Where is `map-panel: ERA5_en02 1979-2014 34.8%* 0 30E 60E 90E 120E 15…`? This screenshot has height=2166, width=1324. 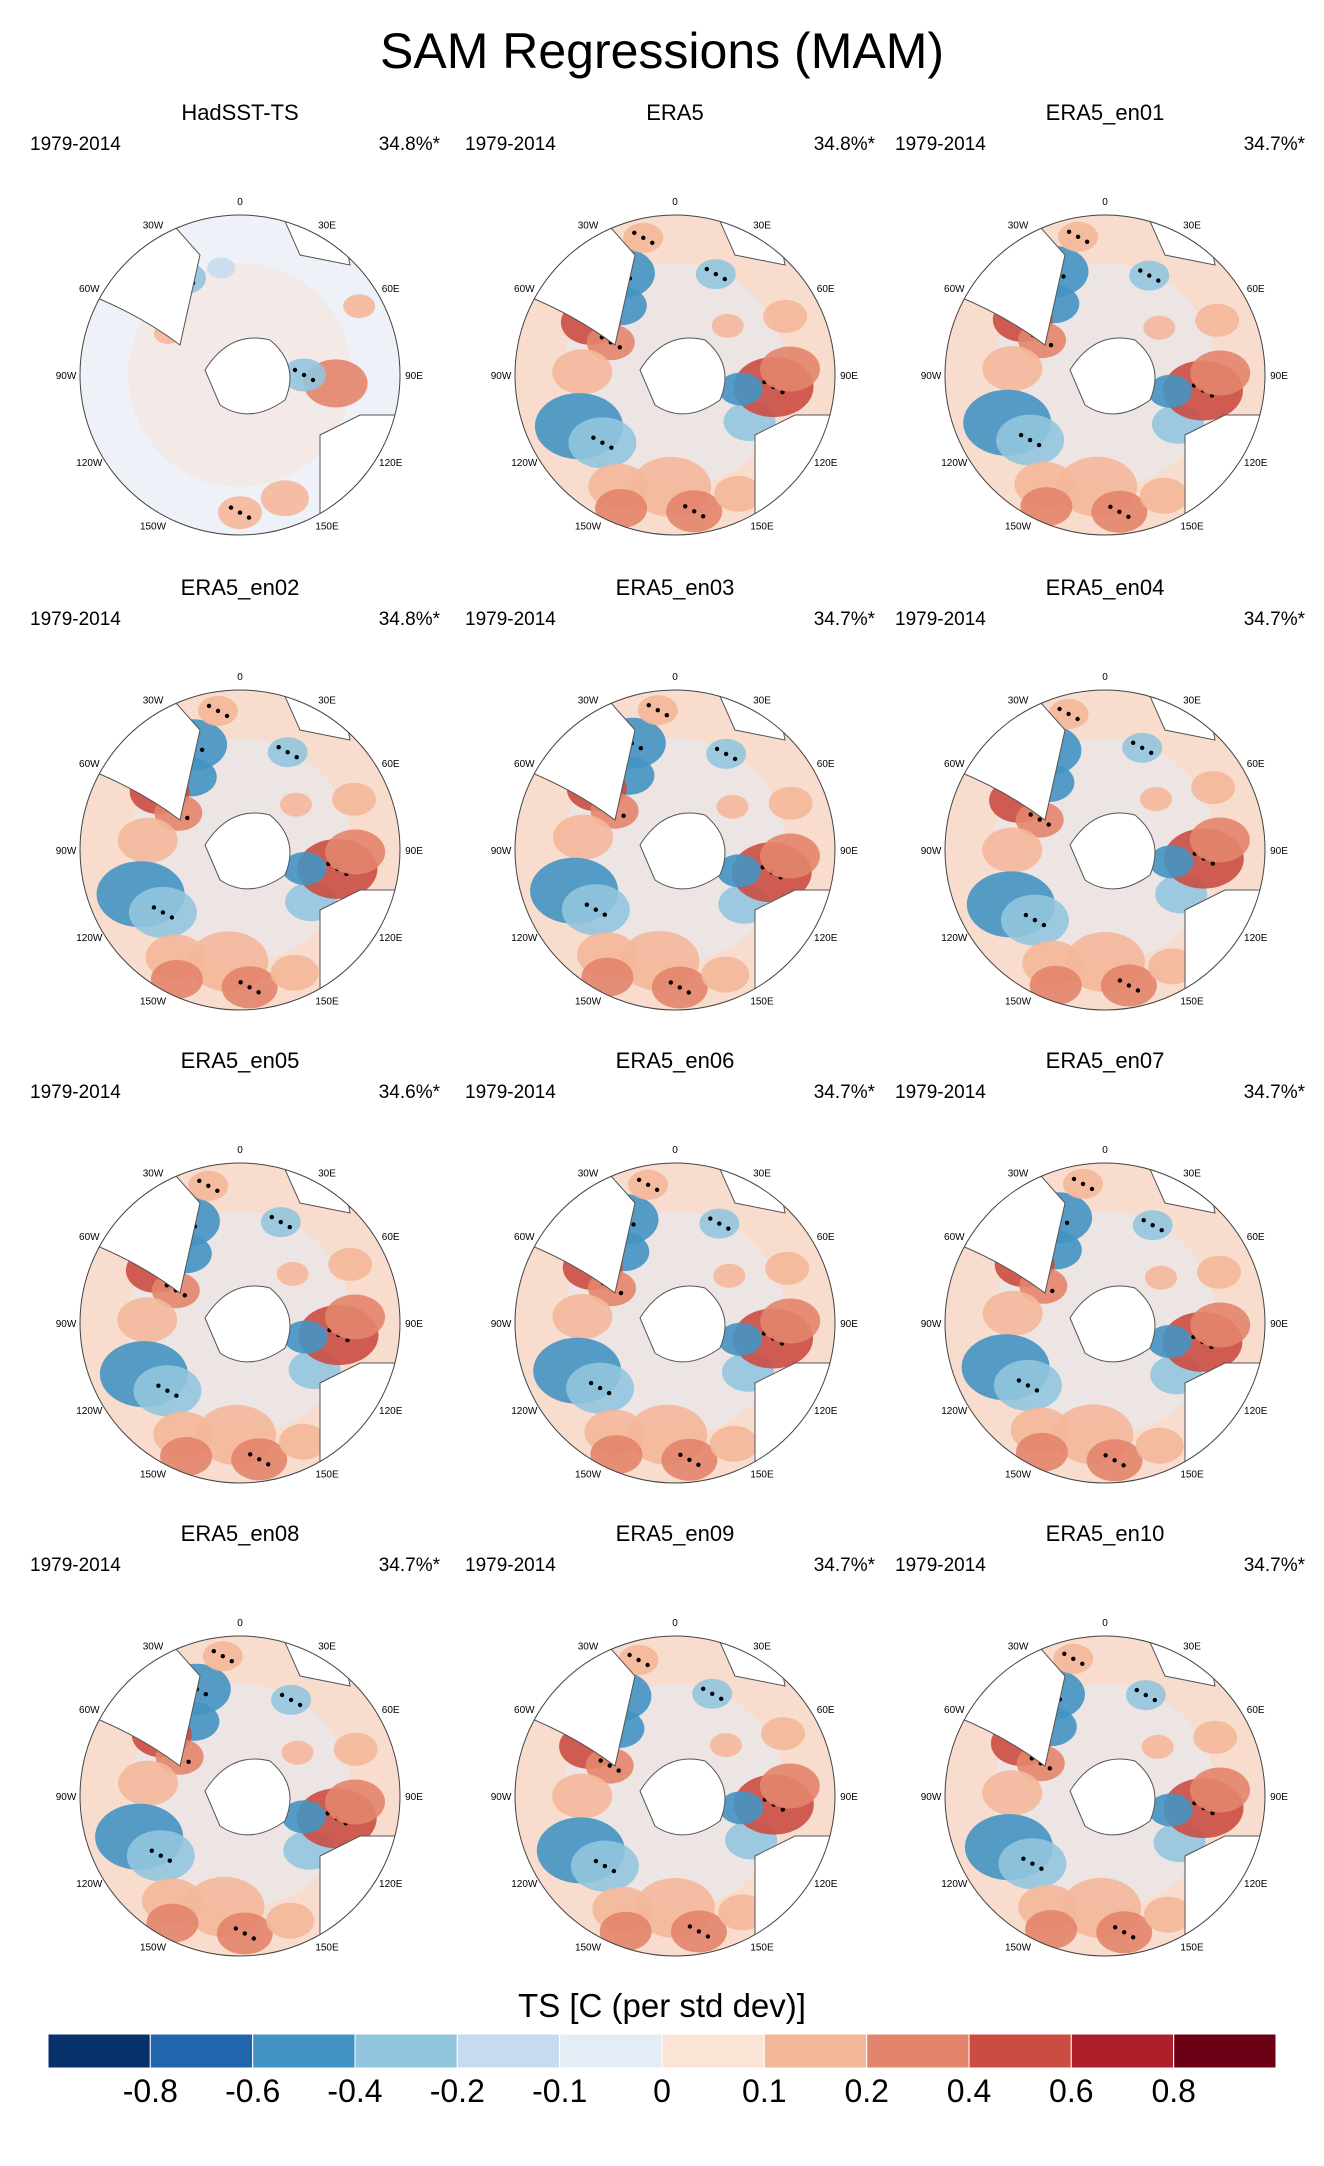
map-panel: ERA5_en02 1979-2014 34.8%* 0 30E 60E 90E 120E 15… is located at coordinates (240, 795).